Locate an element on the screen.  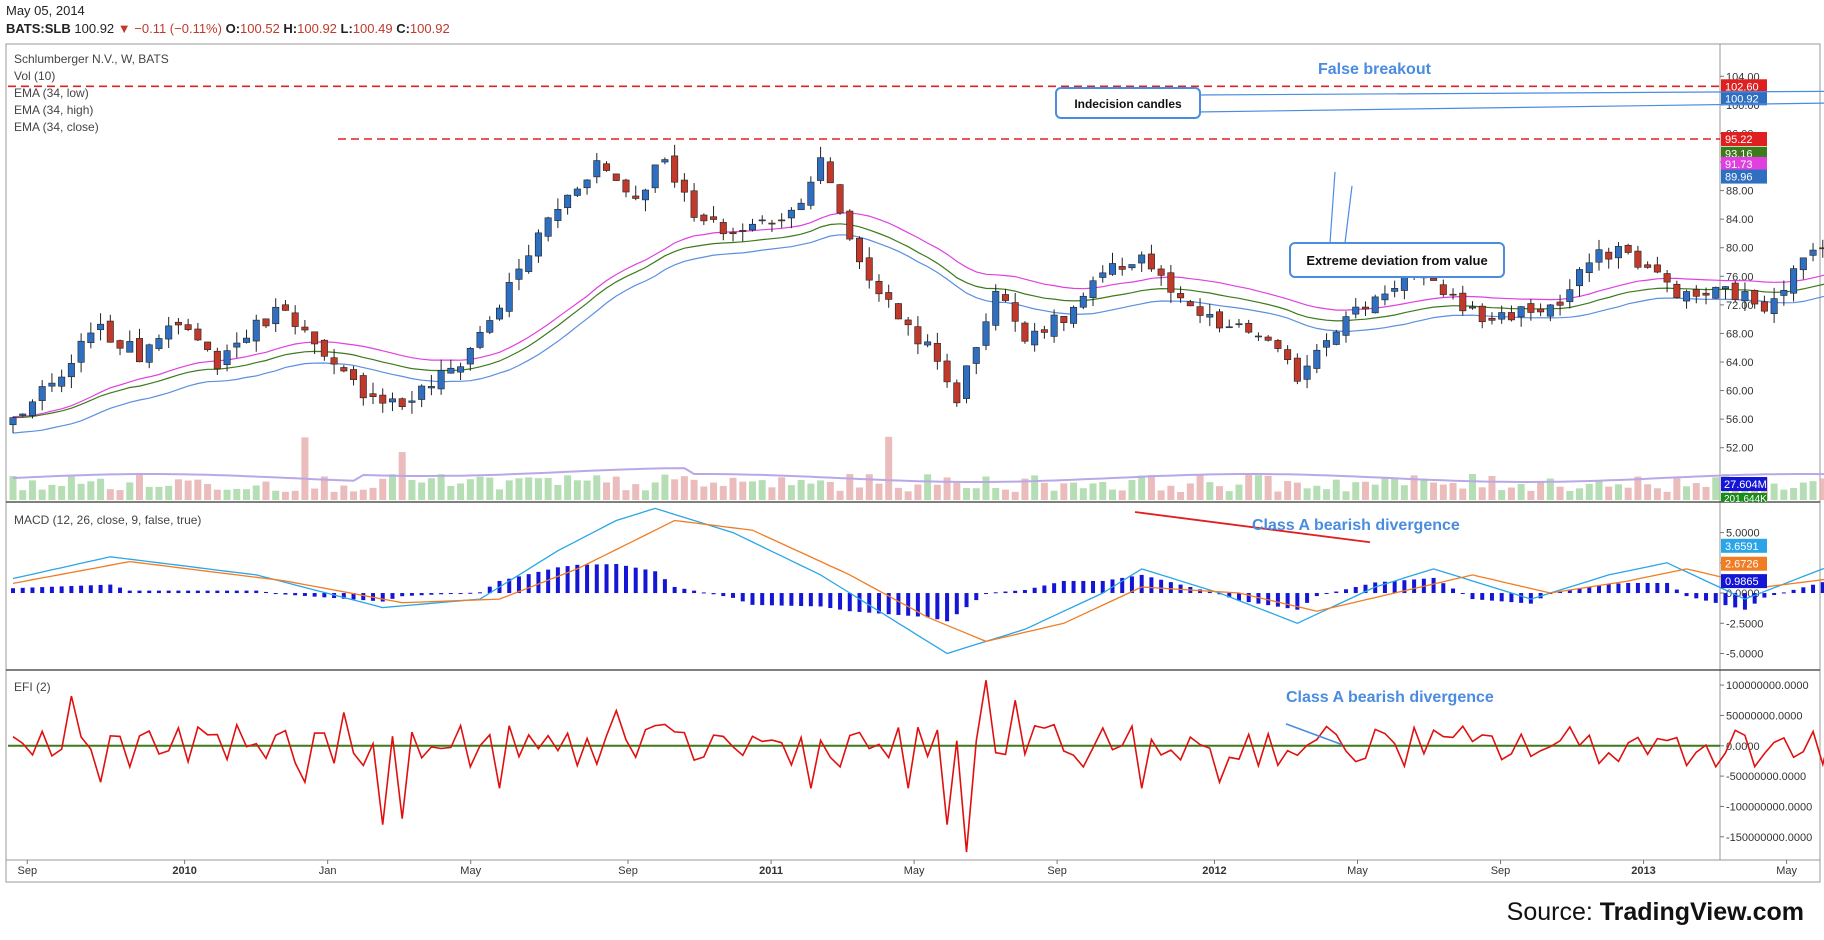
price-tick-label: 56.00 is located at coordinates (1740, 420).